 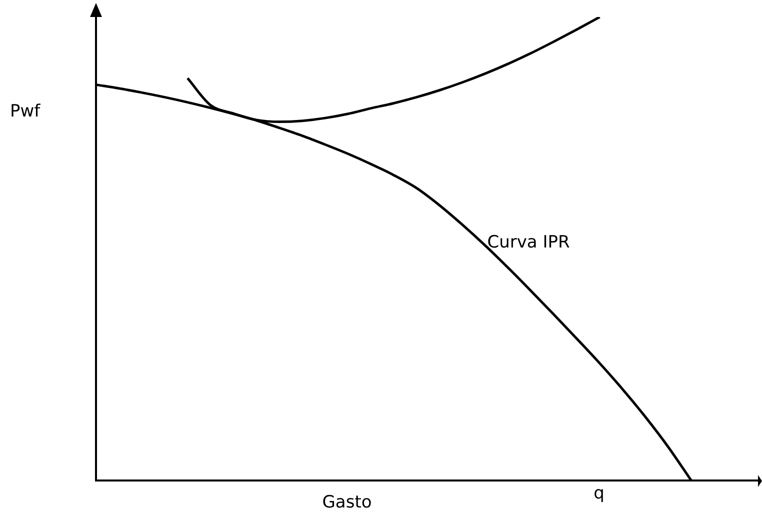 What do you see at coordinates (26, 111) in the screenshot?
I see `y-axis-title: Pwf` at bounding box center [26, 111].